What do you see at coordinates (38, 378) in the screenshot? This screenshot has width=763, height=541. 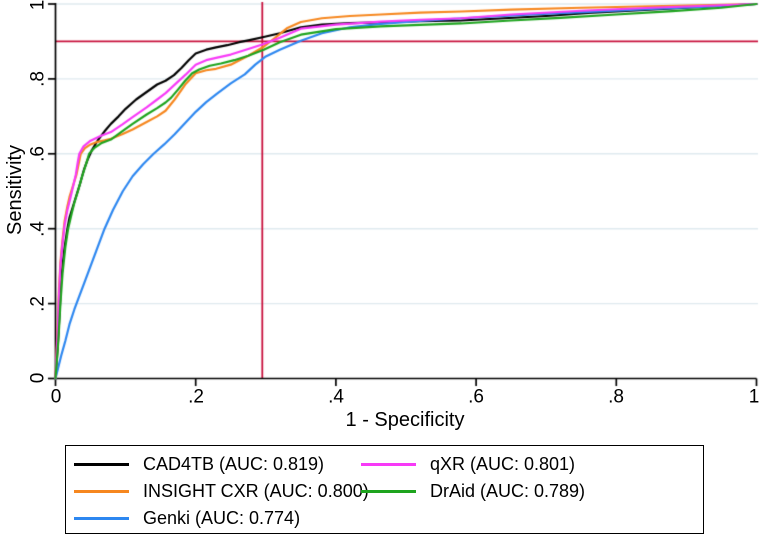 I see `y-tick-0: 0` at bounding box center [38, 378].